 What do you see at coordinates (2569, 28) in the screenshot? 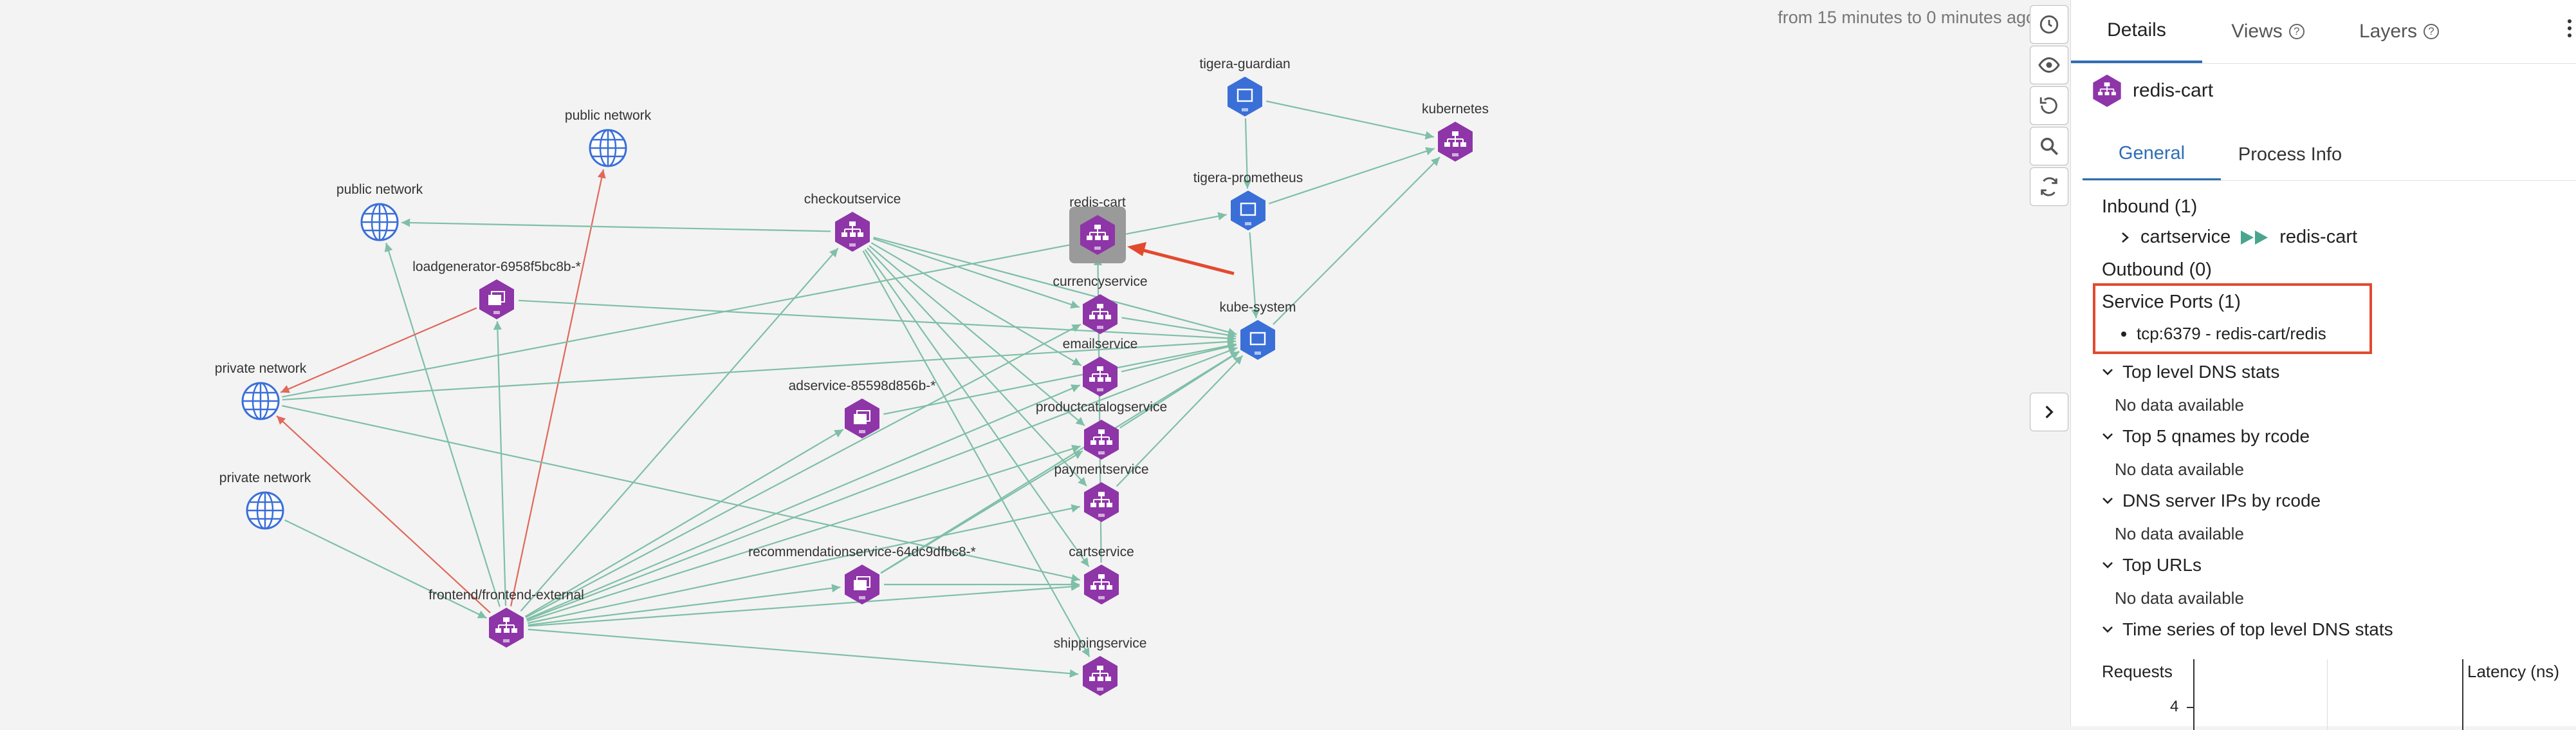
I see `more-options-icon` at bounding box center [2569, 28].